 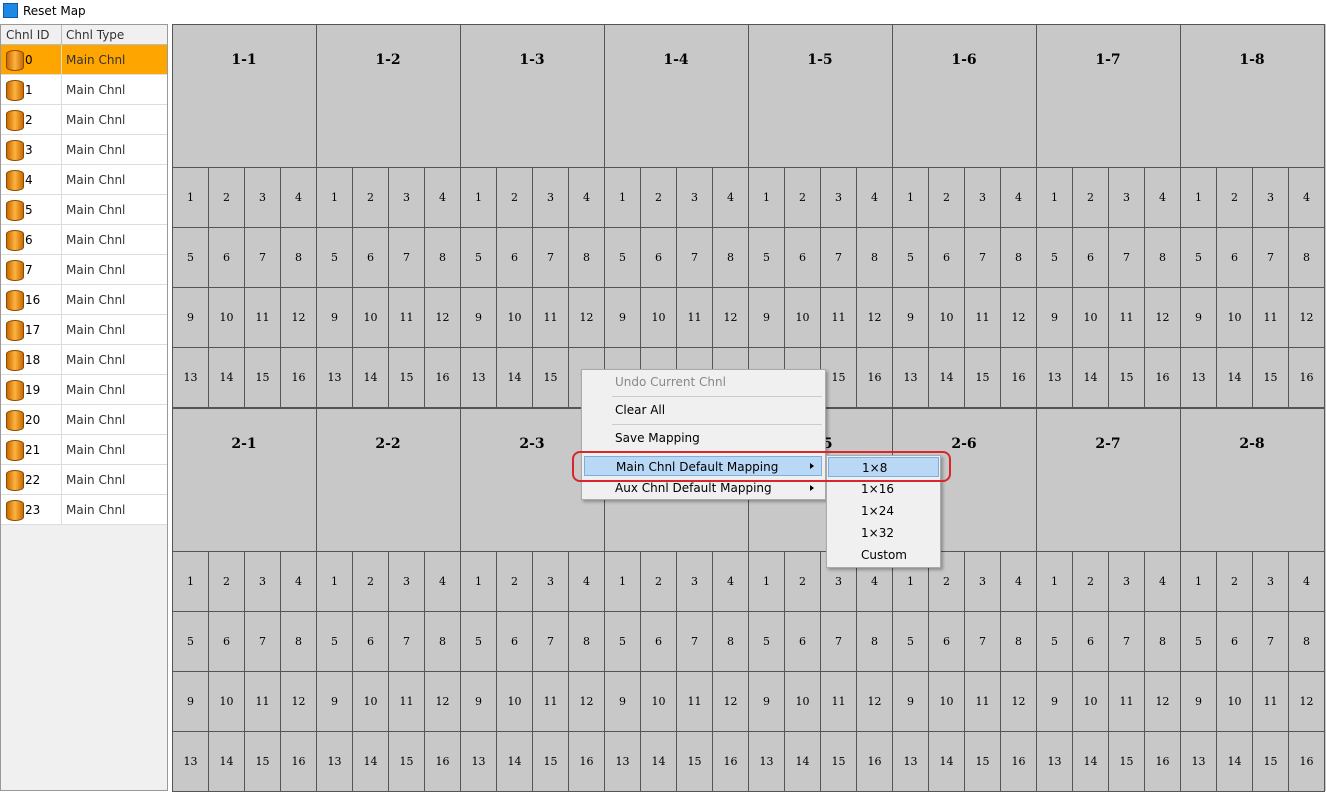 What do you see at coordinates (883, 467) in the screenshot?
I see `submenu-item: 1×8` at bounding box center [883, 467].